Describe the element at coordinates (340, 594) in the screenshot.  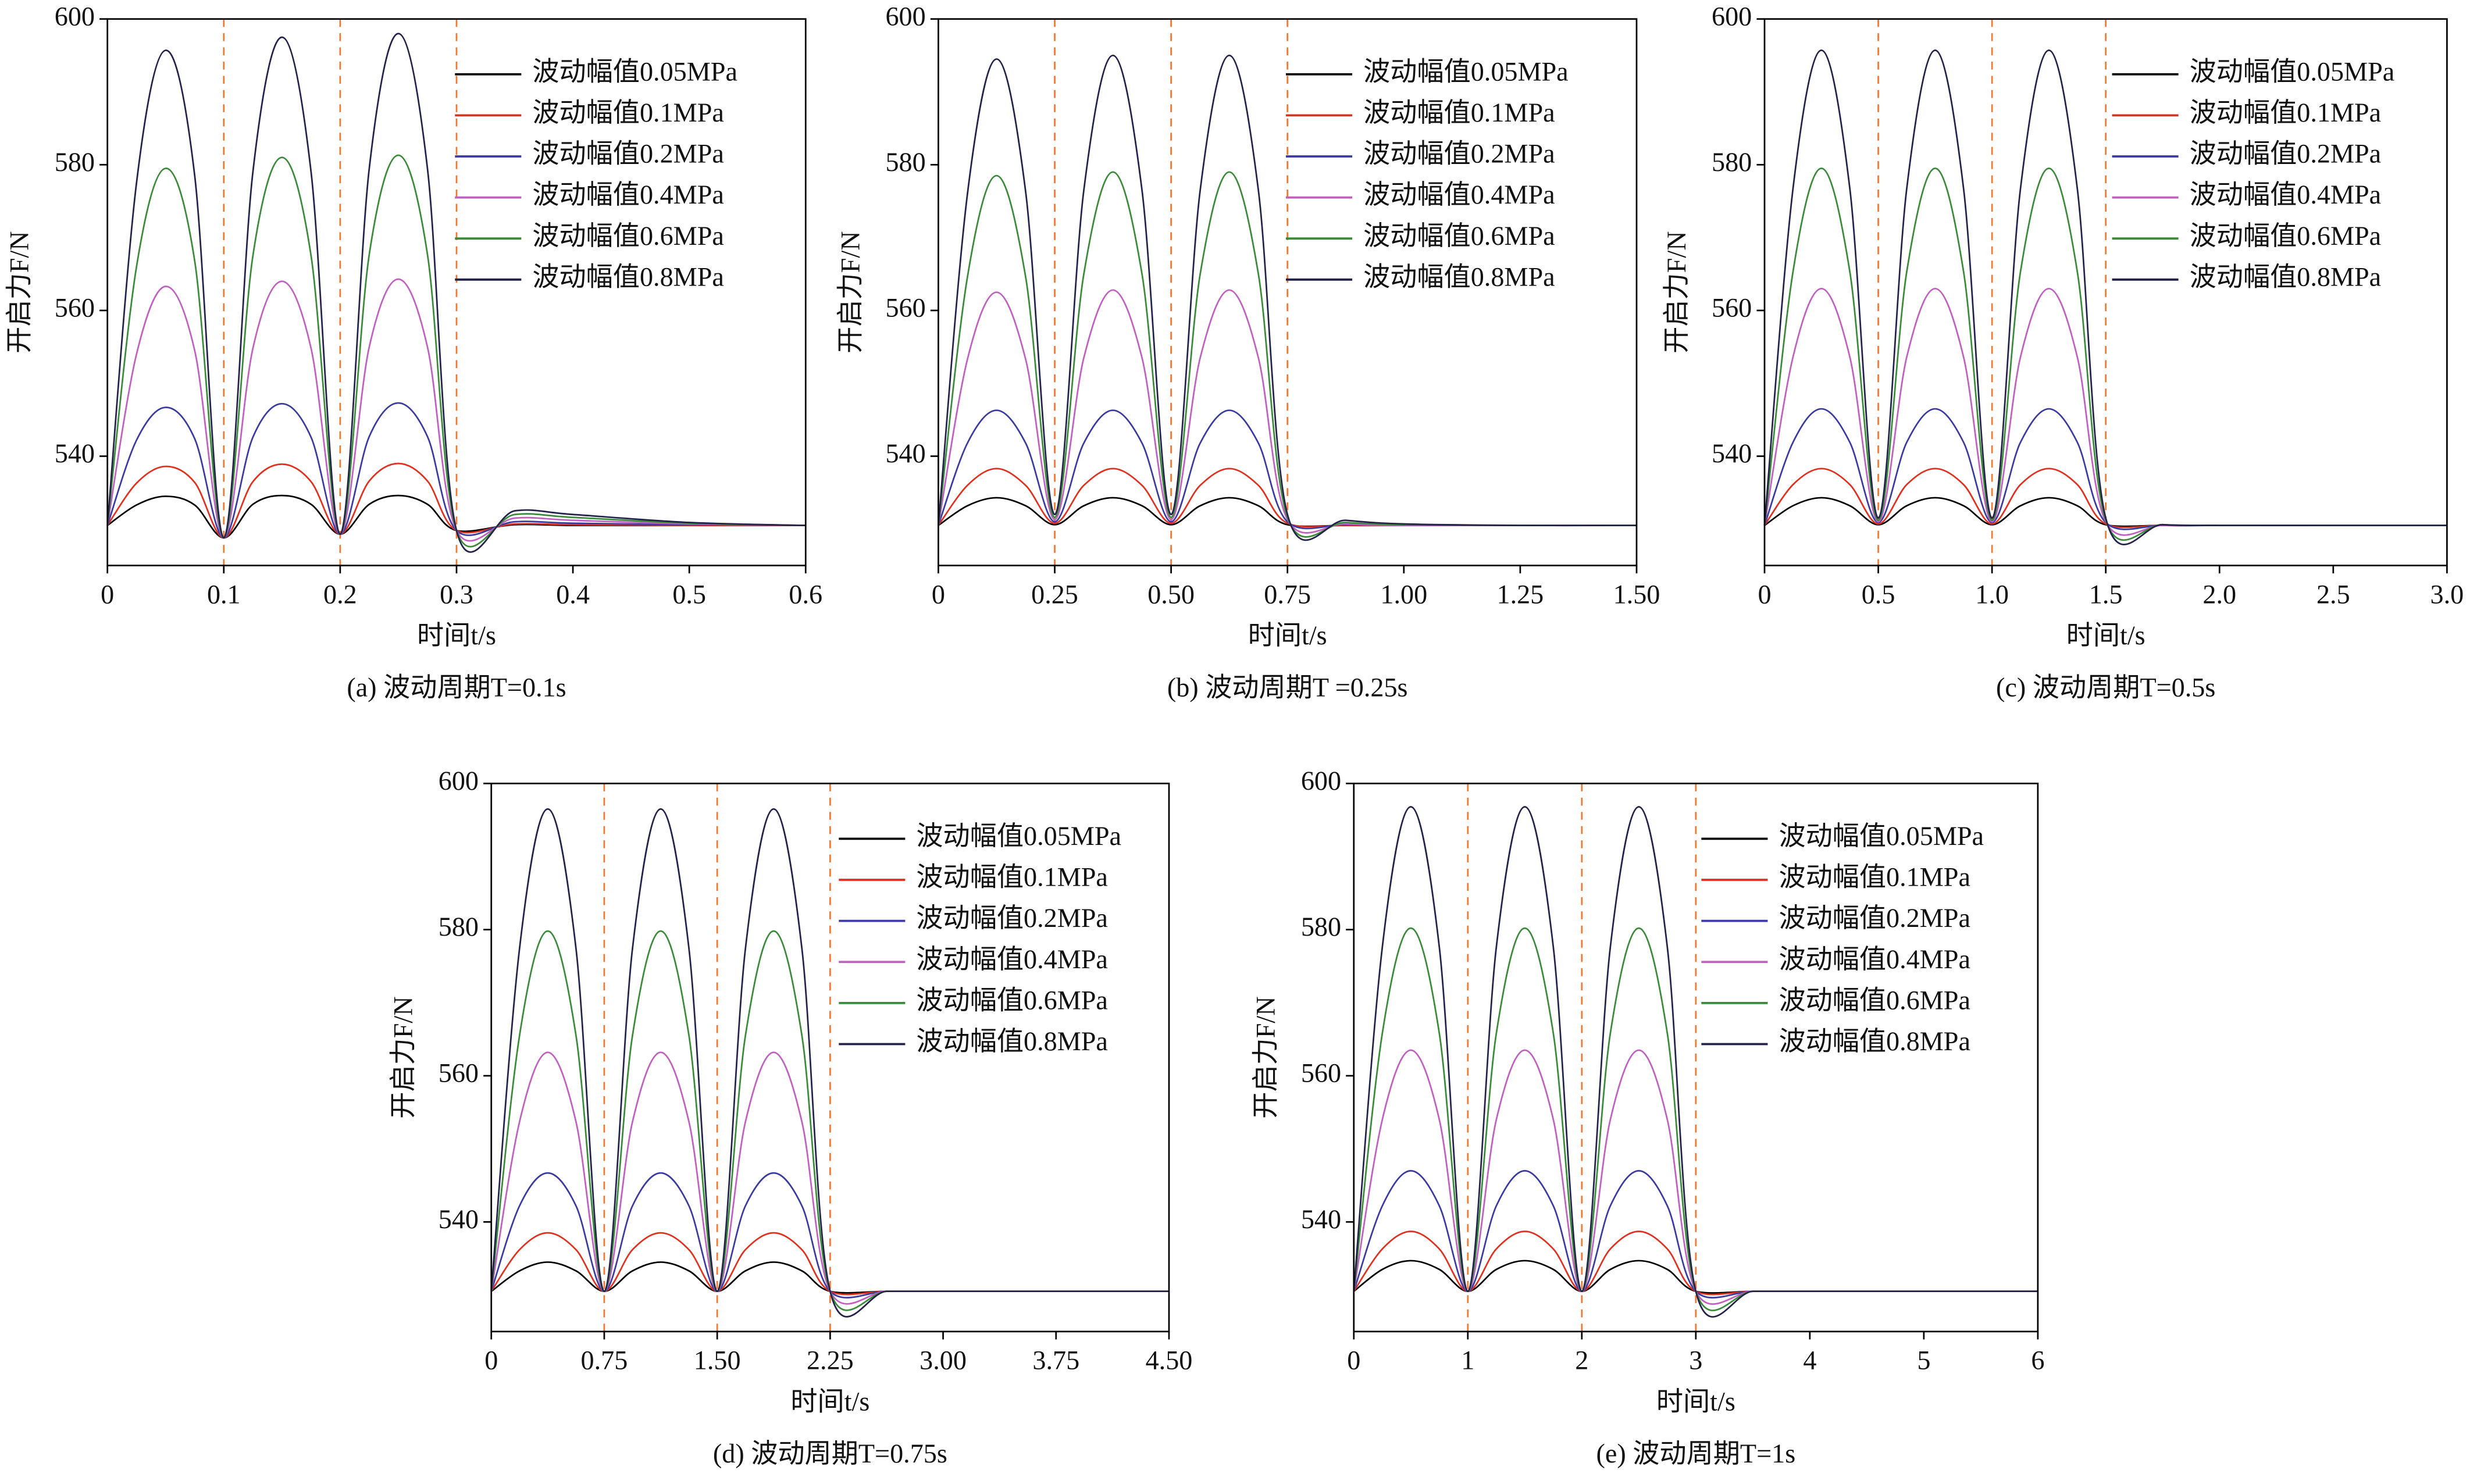
I see `x-tick-label: 0.2` at that location.